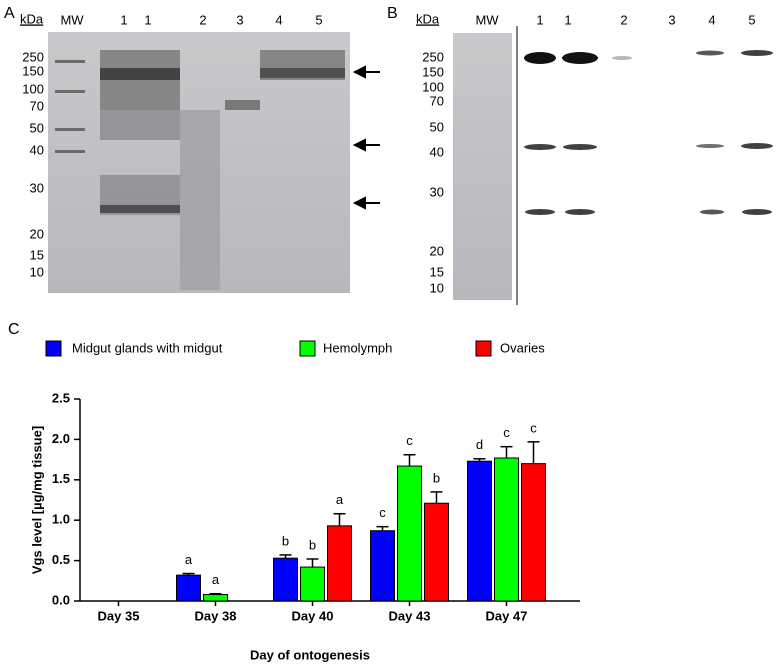 The image size is (778, 666). I want to click on panel-letter: A, so click(9, 13).